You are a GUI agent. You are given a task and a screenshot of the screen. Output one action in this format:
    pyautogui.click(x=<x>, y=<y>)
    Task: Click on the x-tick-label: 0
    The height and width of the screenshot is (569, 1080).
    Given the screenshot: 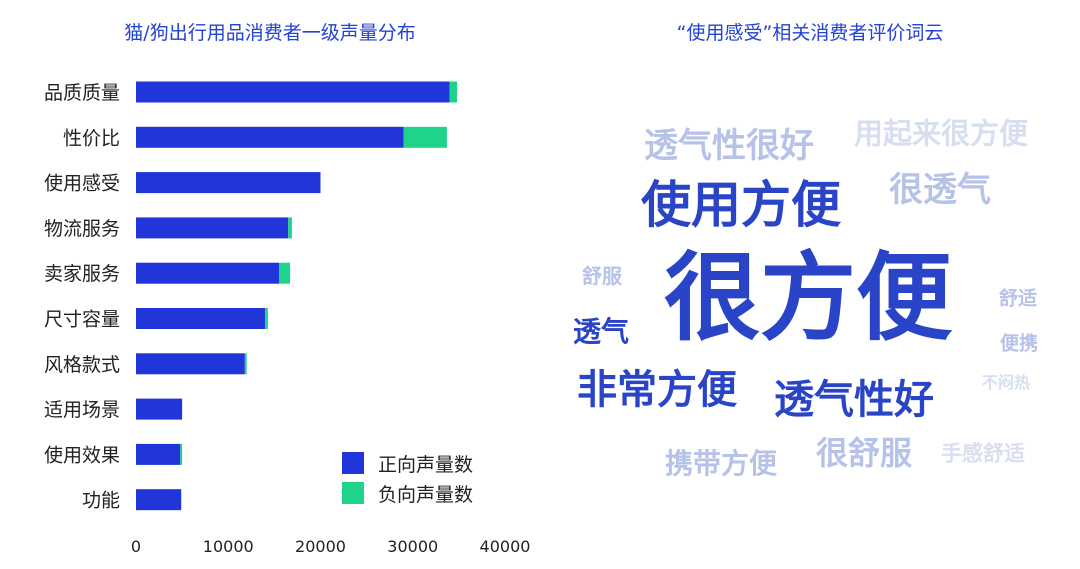 What is the action you would take?
    pyautogui.click(x=136, y=546)
    